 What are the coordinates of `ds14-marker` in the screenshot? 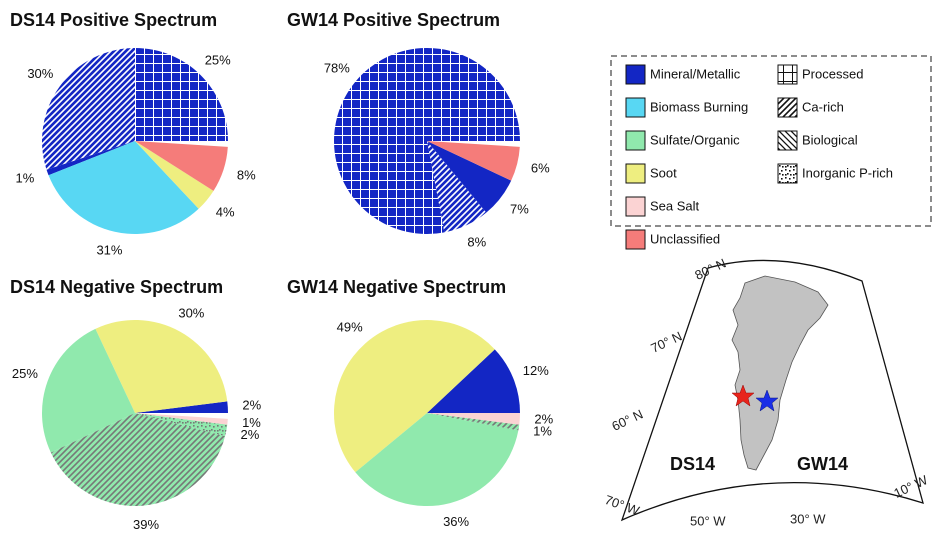 It's located at (743, 395).